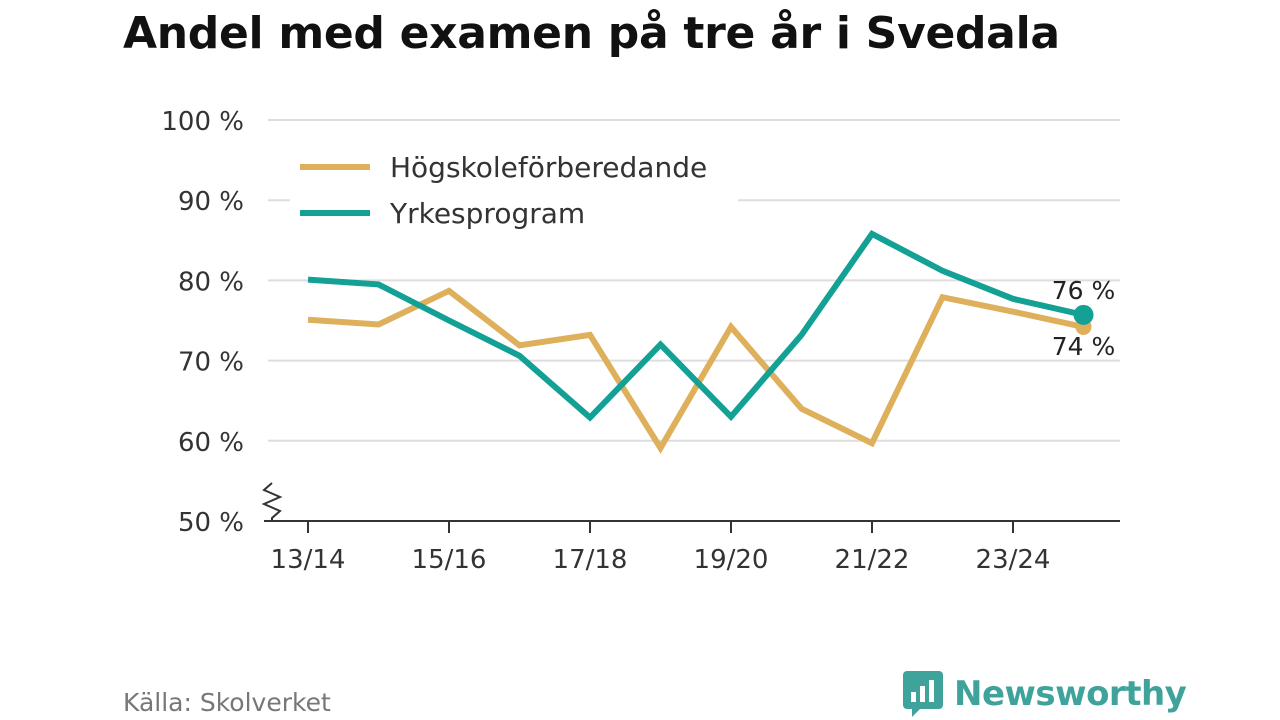  Describe the element at coordinates (1084, 346) in the screenshot. I see `end-label-hogskola: 74 %` at that location.